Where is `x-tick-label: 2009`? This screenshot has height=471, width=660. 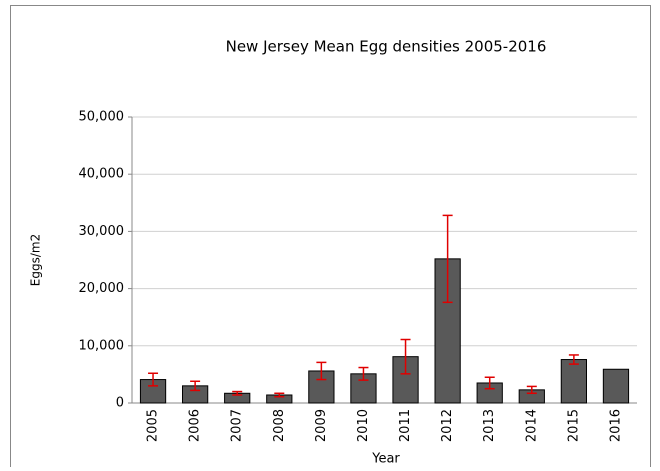
x-tick-label: 2009 is located at coordinates (321, 425).